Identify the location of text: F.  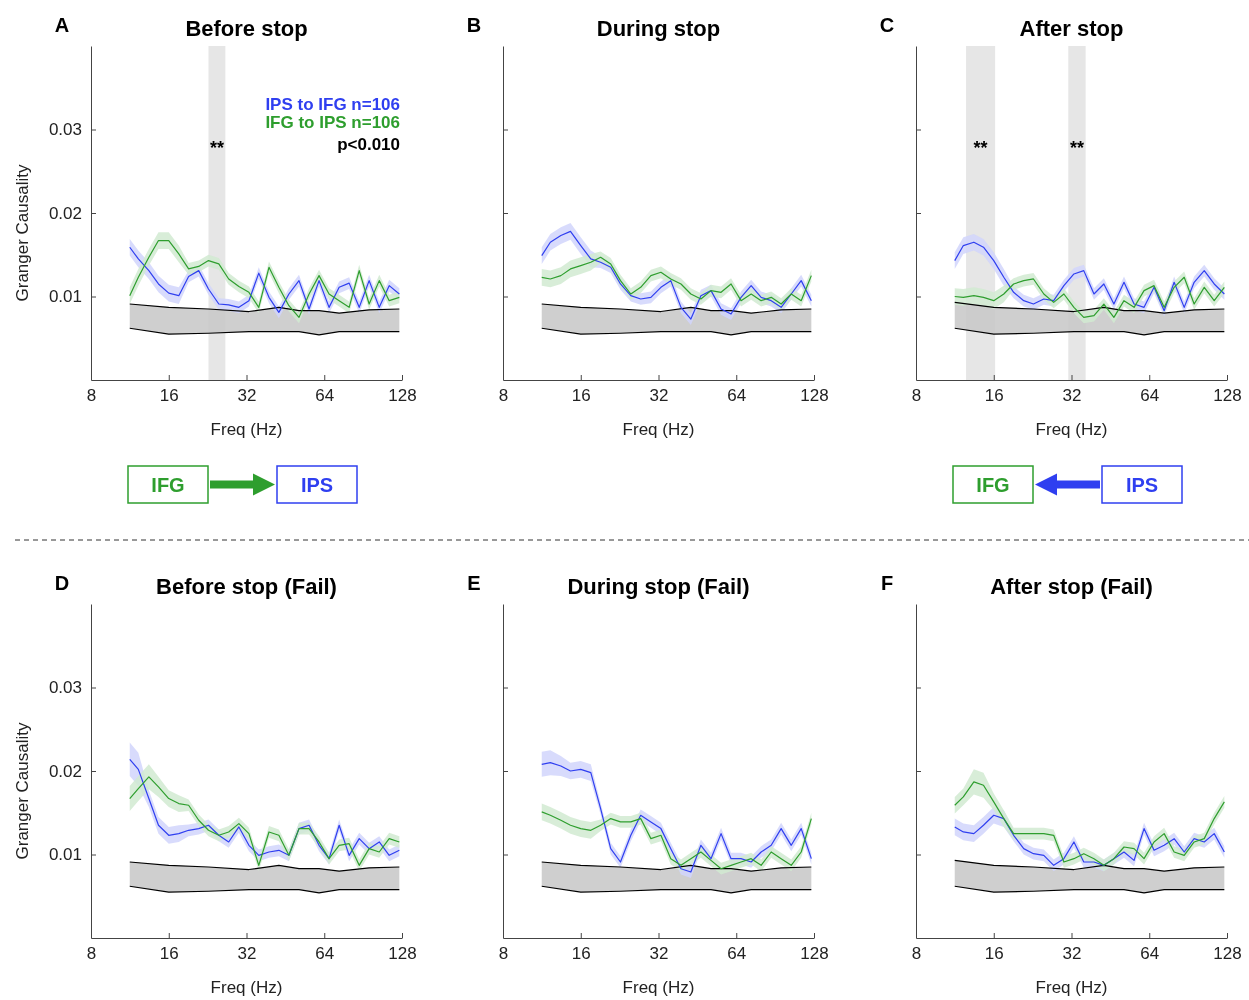
(887, 583).